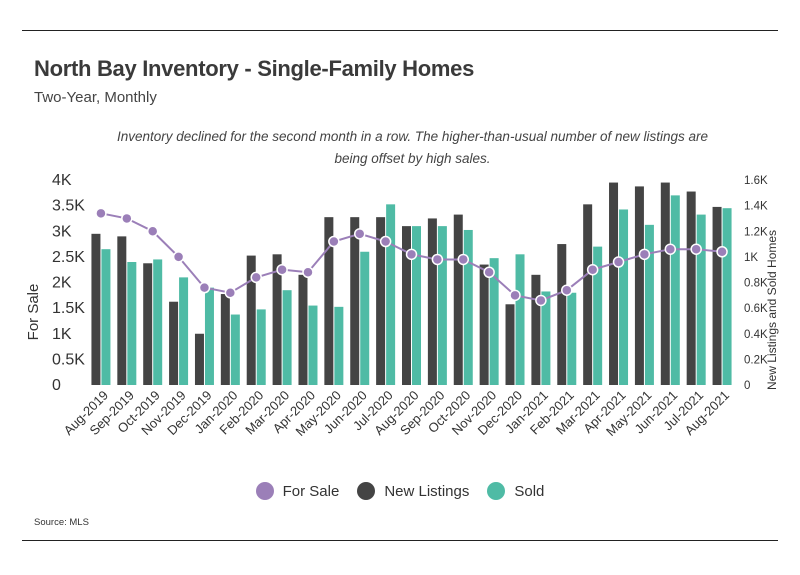 The width and height of the screenshot is (800, 575). What do you see at coordinates (756, 360) in the screenshot?
I see `right-tick-label: 0.2K` at bounding box center [756, 360].